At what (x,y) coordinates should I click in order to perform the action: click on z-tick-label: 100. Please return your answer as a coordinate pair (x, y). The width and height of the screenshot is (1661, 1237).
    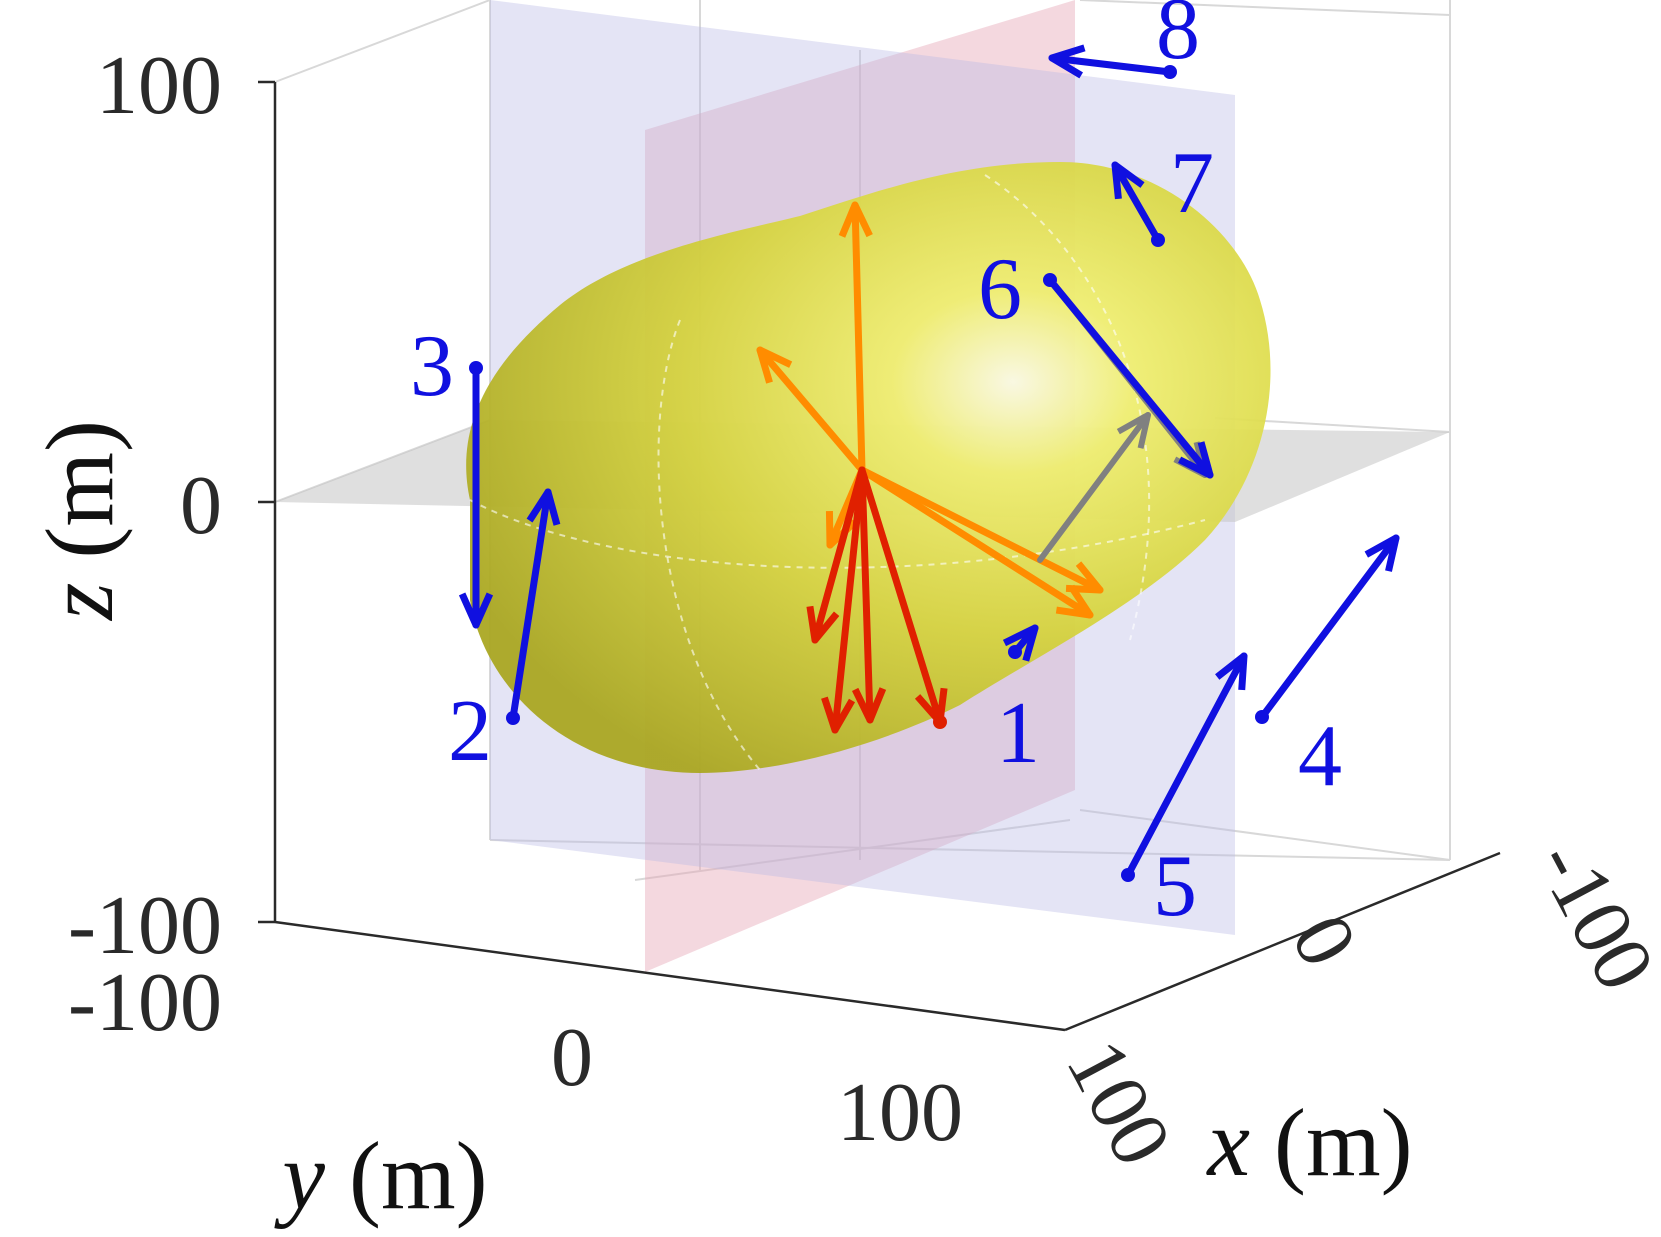
    Looking at the image, I should click on (159, 85).